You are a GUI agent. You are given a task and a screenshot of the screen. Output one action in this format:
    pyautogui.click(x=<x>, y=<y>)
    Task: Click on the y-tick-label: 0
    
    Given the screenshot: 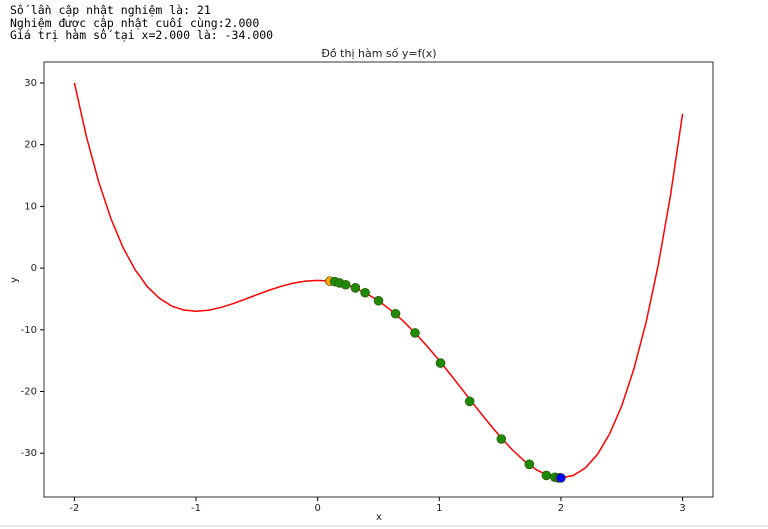 What is the action you would take?
    pyautogui.click(x=34, y=268)
    